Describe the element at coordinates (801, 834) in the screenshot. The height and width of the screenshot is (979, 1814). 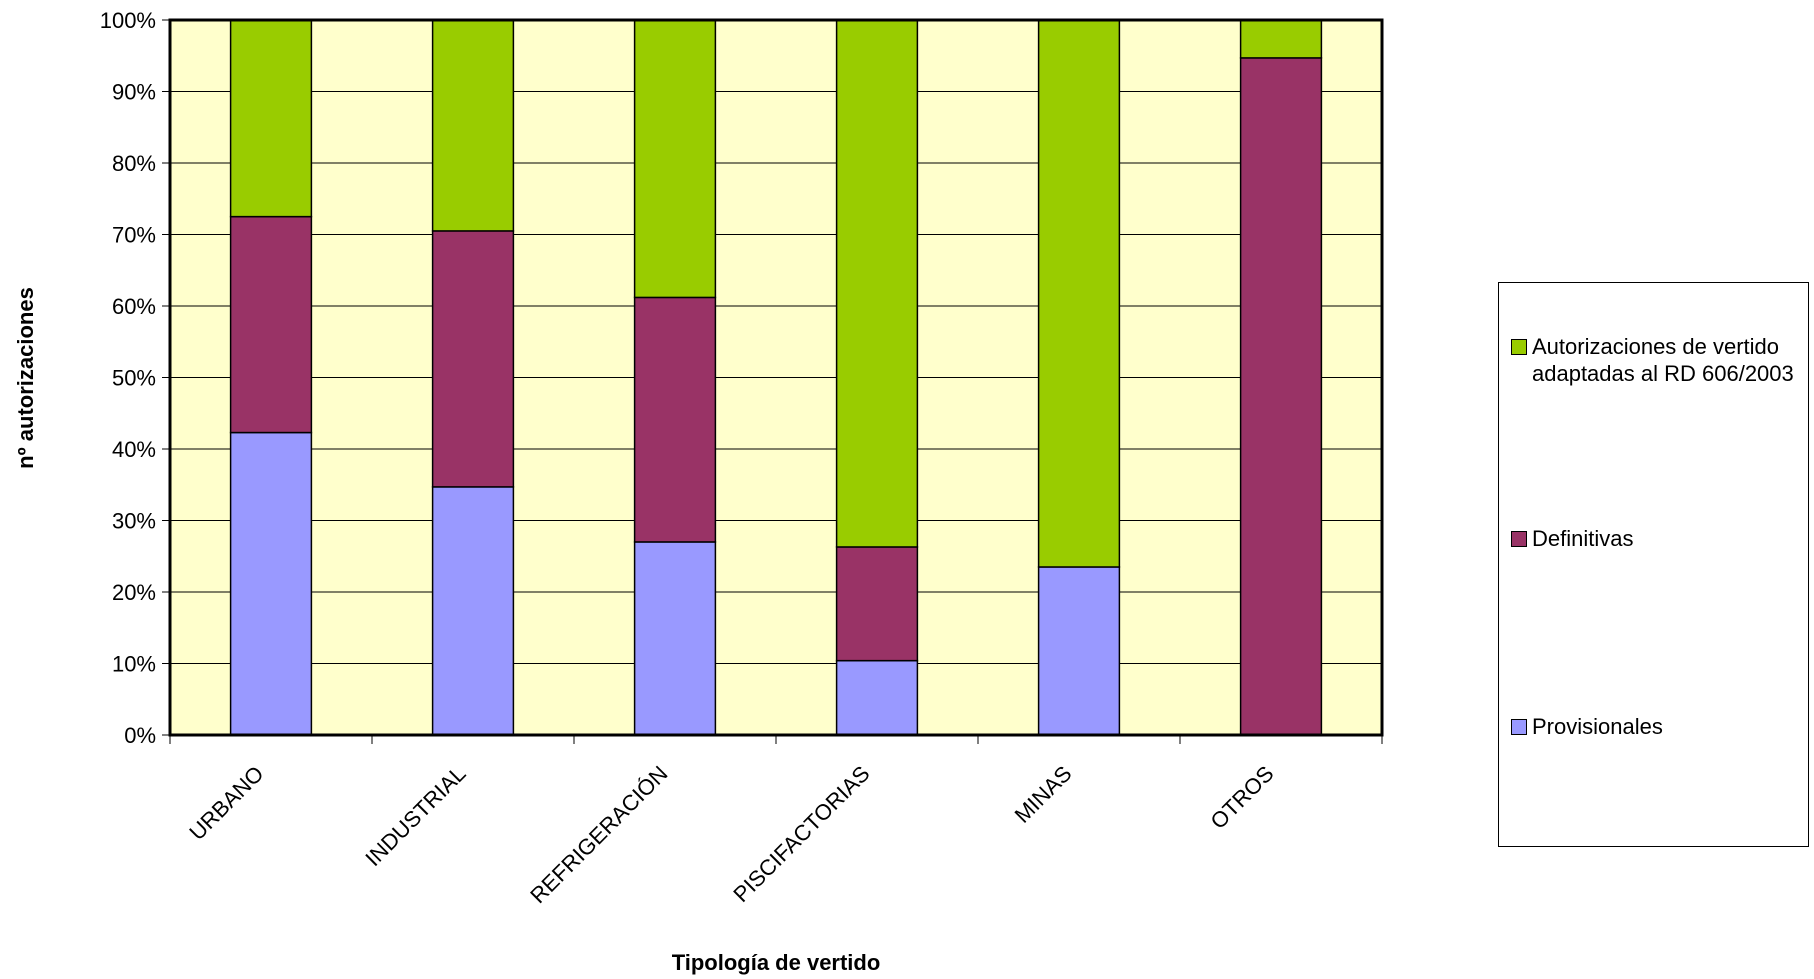
I see `x-tick-label: PISCIFACTORIAS` at that location.